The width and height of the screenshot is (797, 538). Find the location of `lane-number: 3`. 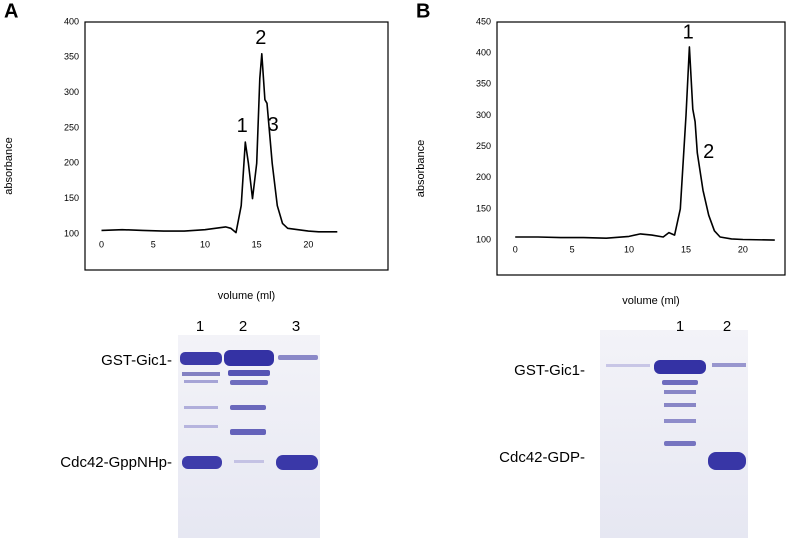

lane-number: 3 is located at coordinates (296, 326).